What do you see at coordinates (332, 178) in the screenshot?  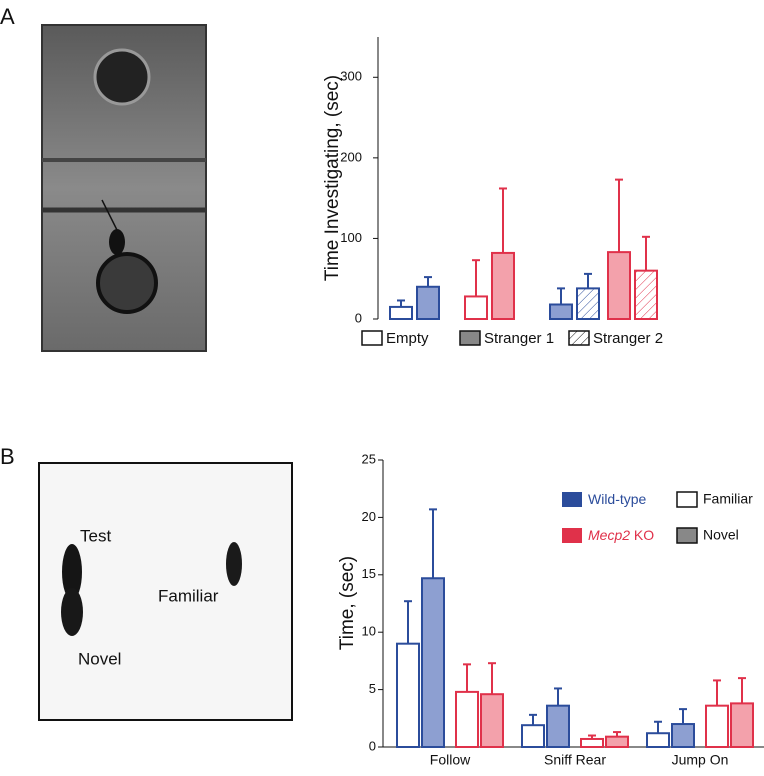 I see `y-axis-label: Time Investigating, (sec)` at bounding box center [332, 178].